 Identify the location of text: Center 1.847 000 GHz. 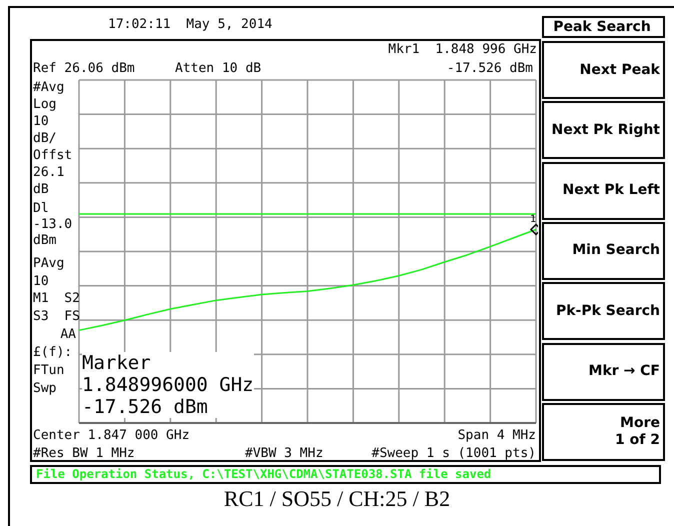
(111, 436).